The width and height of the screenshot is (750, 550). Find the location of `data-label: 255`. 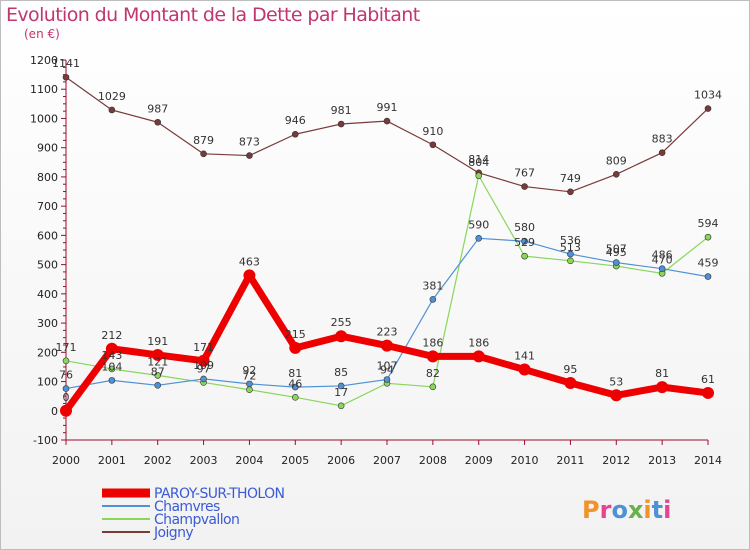

data-label: 255 is located at coordinates (341, 322).